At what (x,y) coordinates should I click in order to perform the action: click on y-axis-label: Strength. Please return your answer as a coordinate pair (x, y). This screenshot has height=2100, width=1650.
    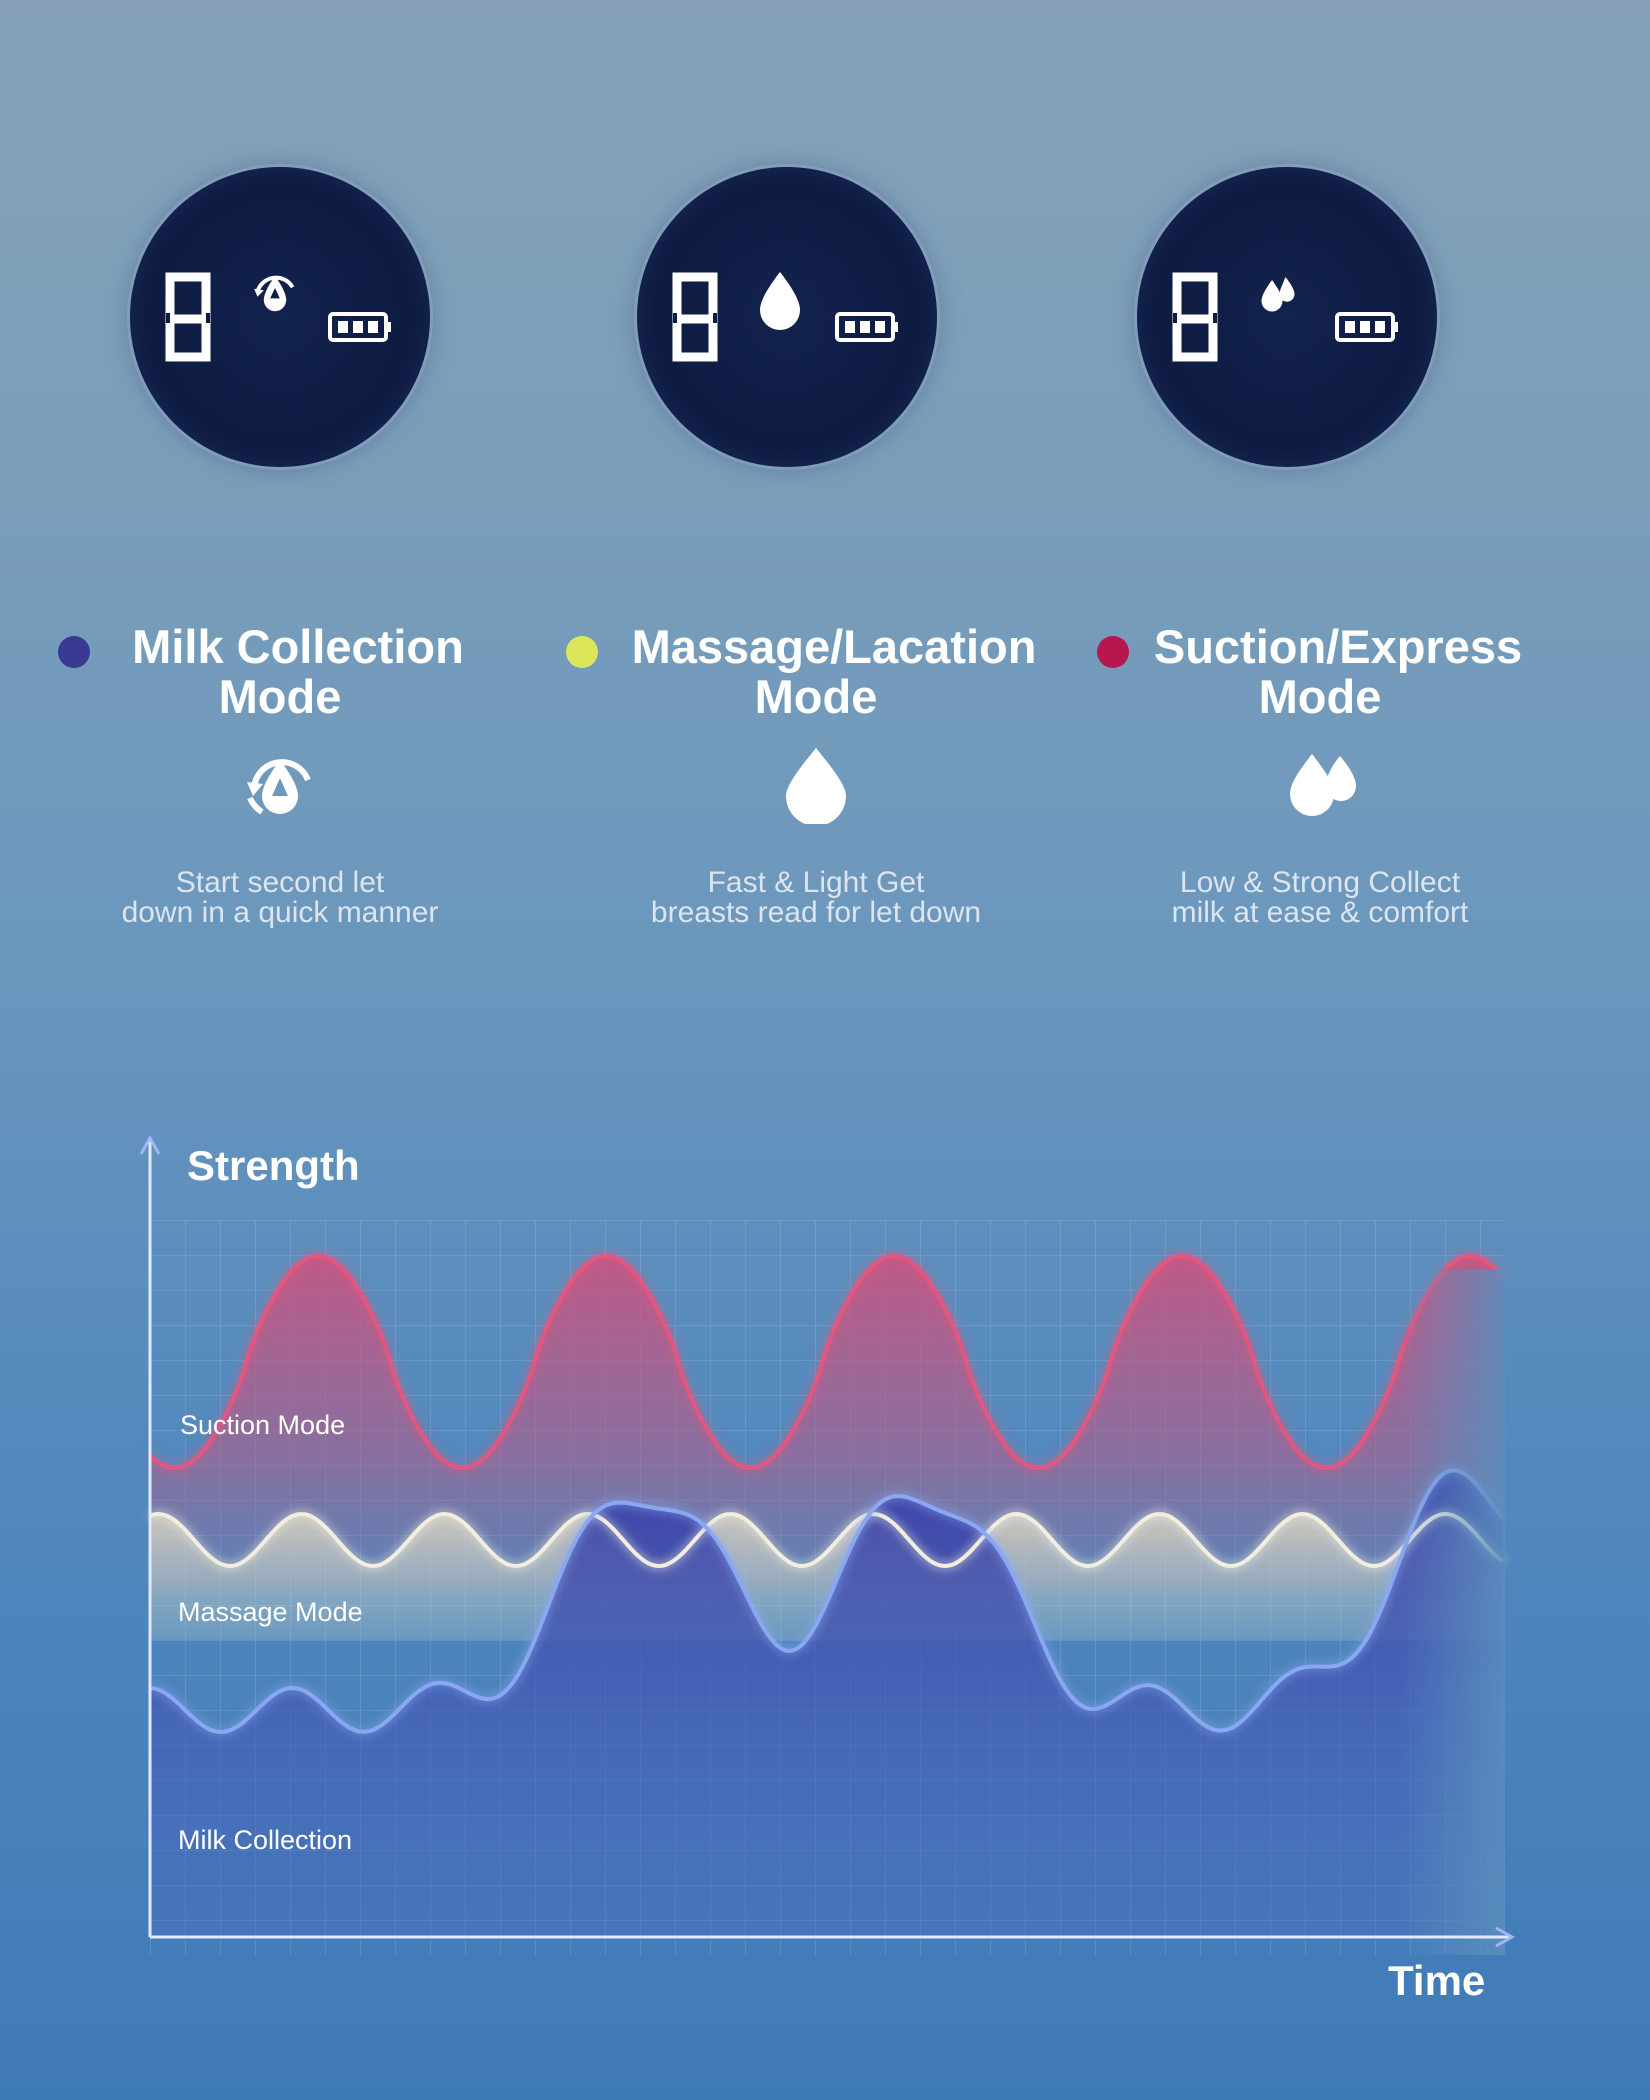
    Looking at the image, I should click on (273, 1165).